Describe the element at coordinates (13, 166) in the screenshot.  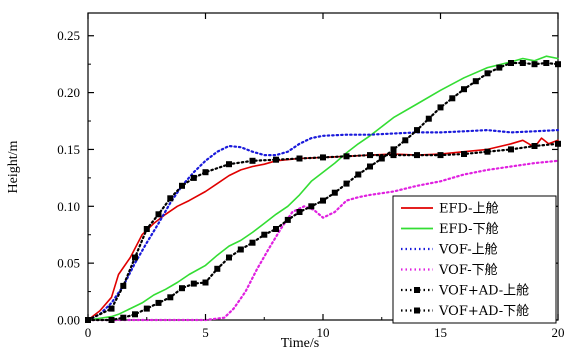
I see `y-axis-title: Height/m` at that location.